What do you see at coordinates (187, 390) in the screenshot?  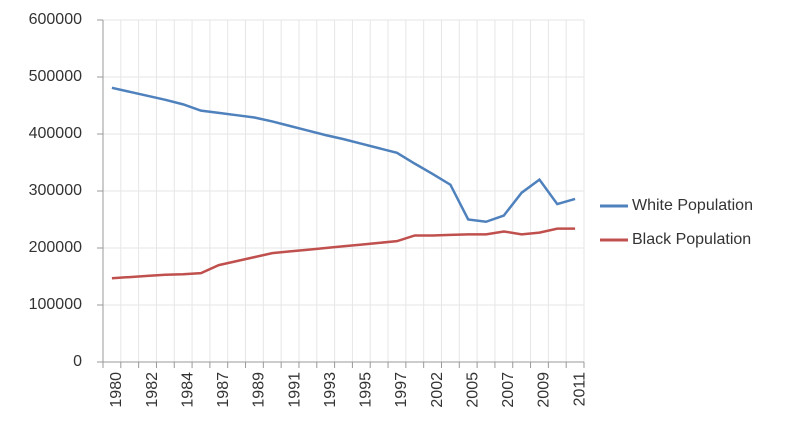 I see `x-tick-label: 1984` at bounding box center [187, 390].